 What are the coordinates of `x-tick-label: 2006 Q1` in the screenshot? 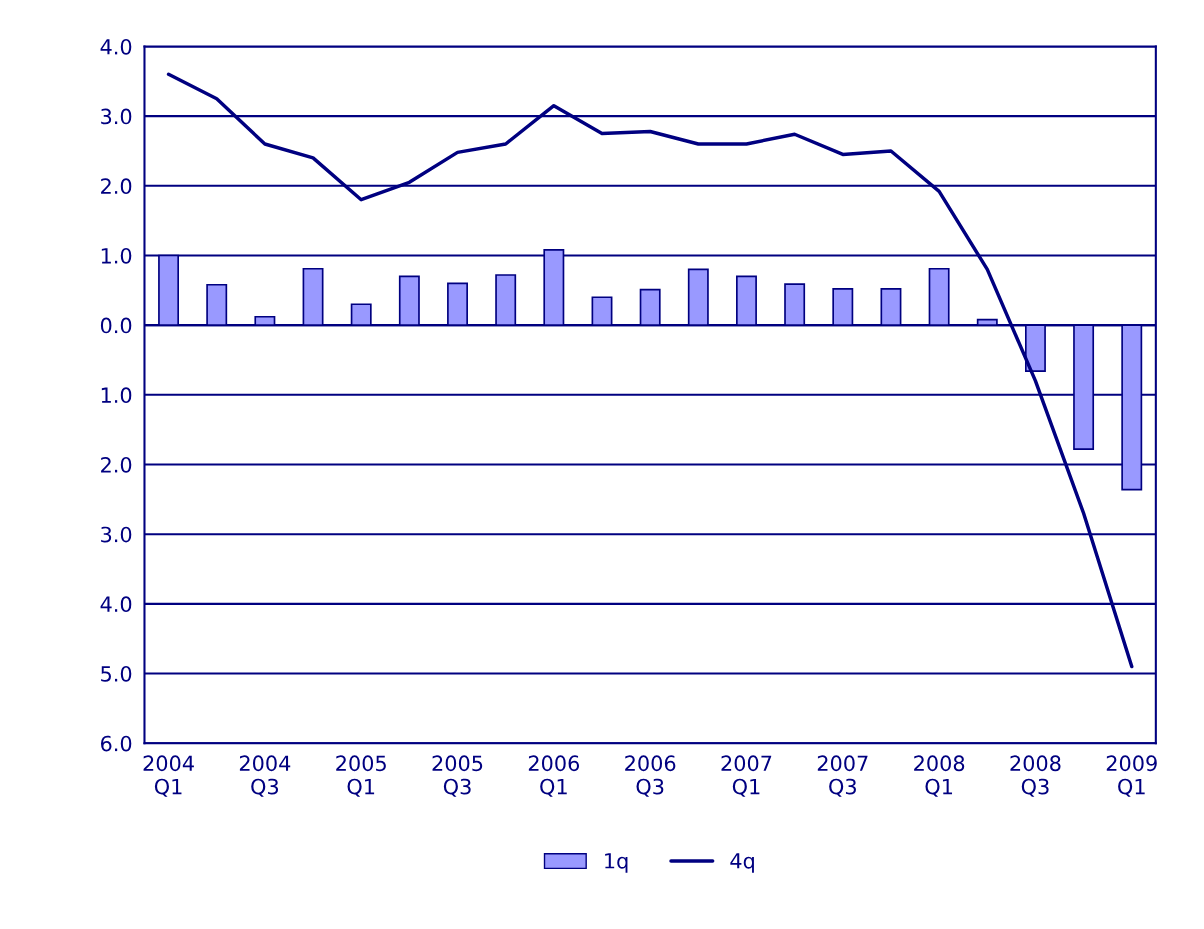 It's located at (554, 776).